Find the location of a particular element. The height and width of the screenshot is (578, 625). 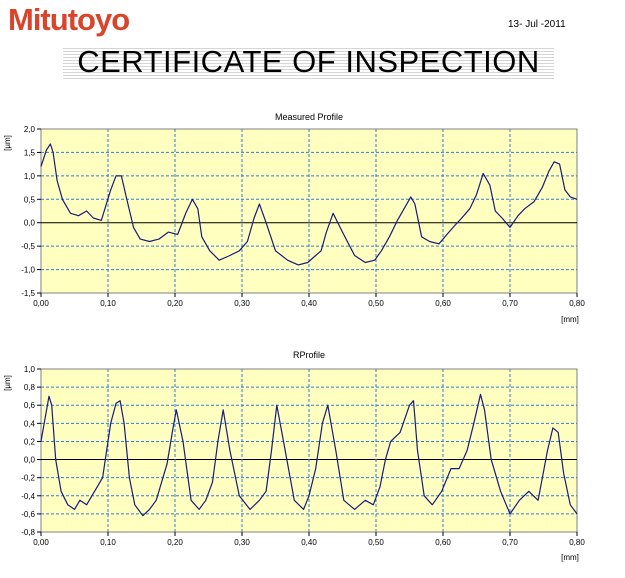

measured-profile-x-tick-label: 0,20 is located at coordinates (175, 303).